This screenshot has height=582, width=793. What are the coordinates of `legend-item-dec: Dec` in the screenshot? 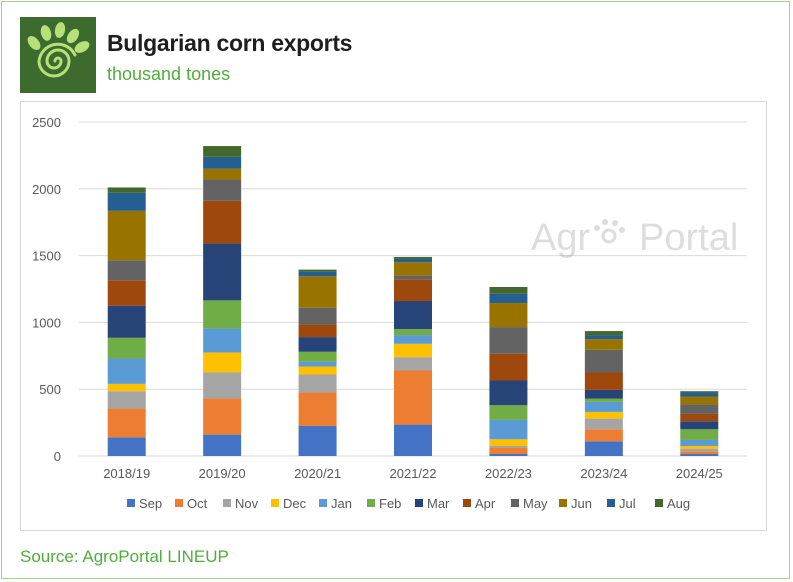 It's located at (289, 503).